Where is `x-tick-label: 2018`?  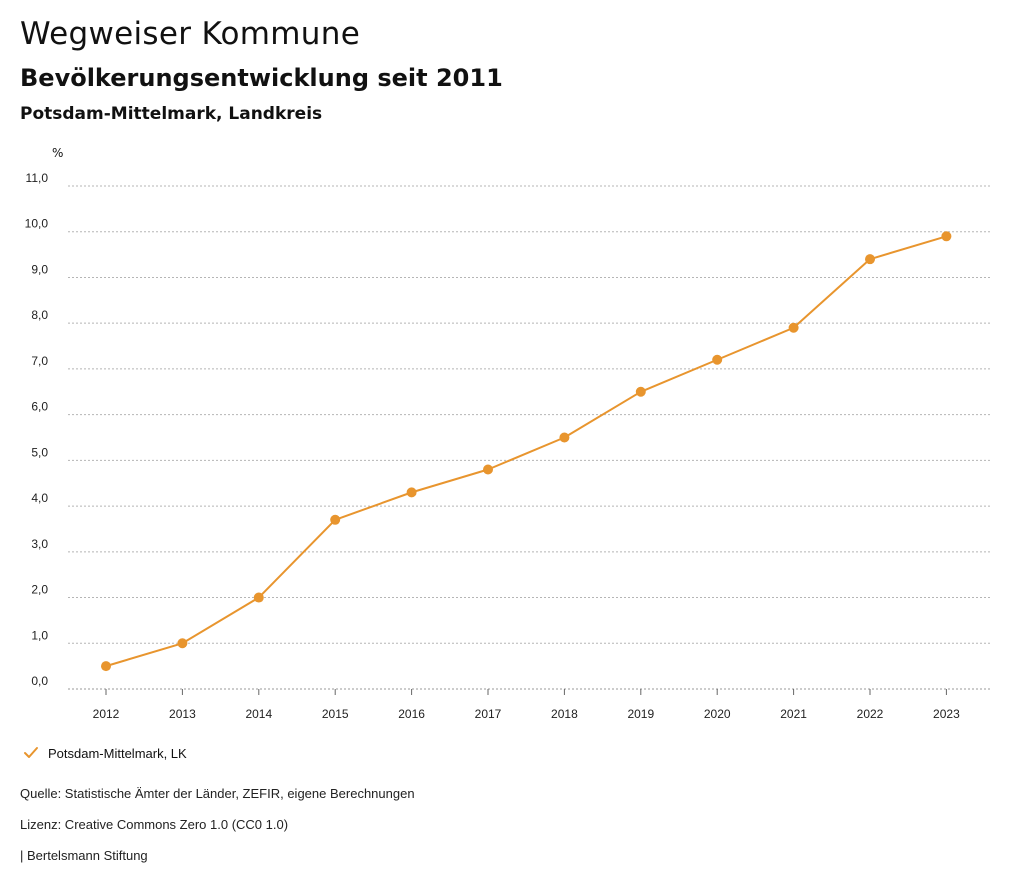 x-tick-label: 2018 is located at coordinates (564, 714).